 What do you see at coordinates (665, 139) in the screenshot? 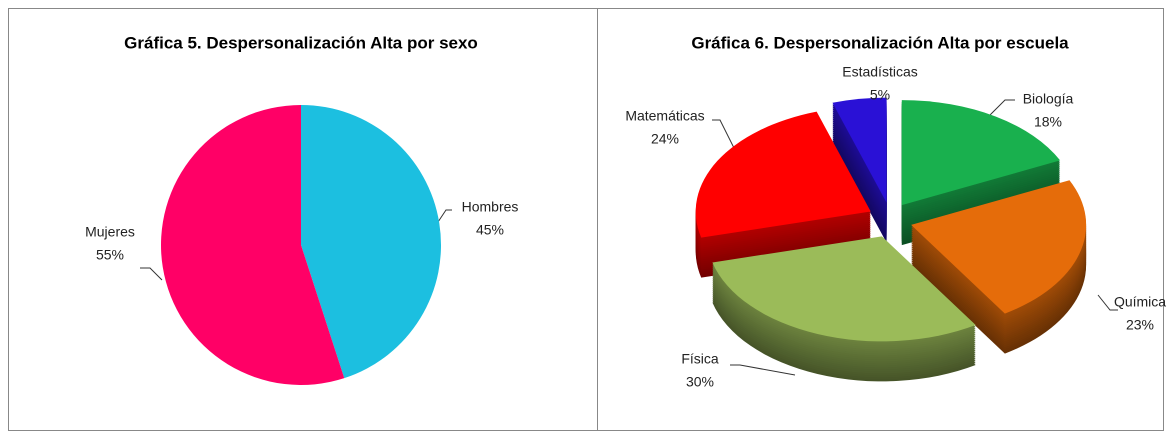
I see `data-label: 24%` at bounding box center [665, 139].